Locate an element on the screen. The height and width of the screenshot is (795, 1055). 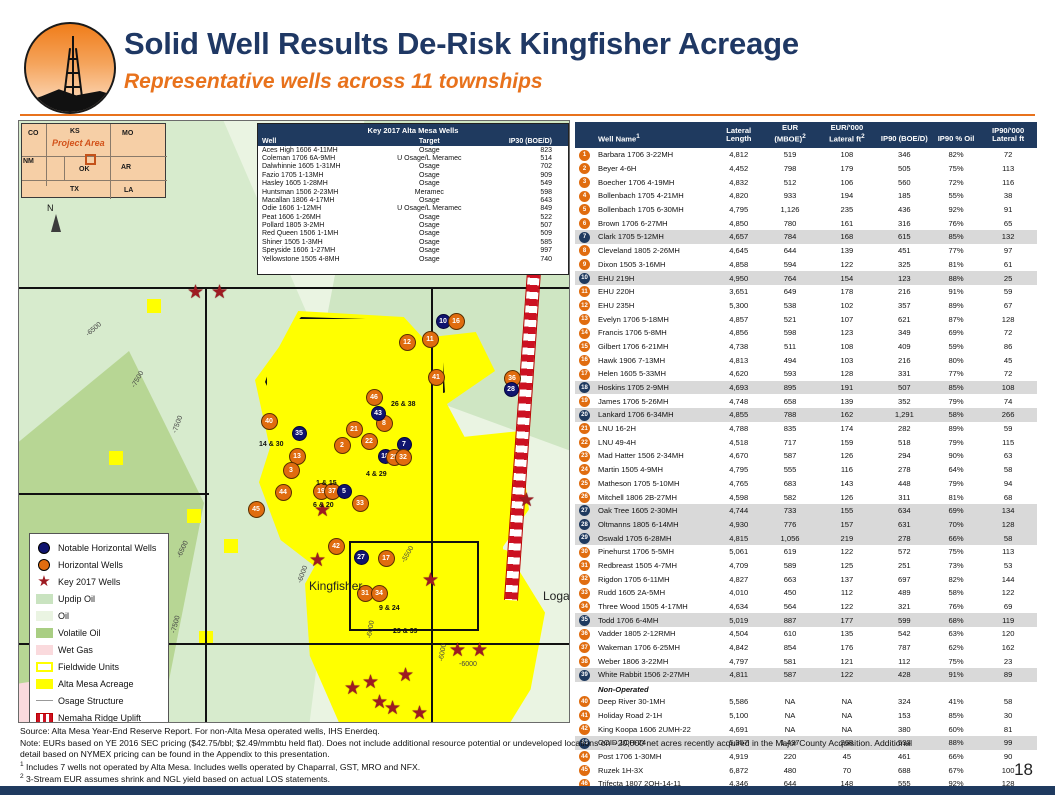
cell-ip90-boed: 507 is located at coordinates (904, 387).